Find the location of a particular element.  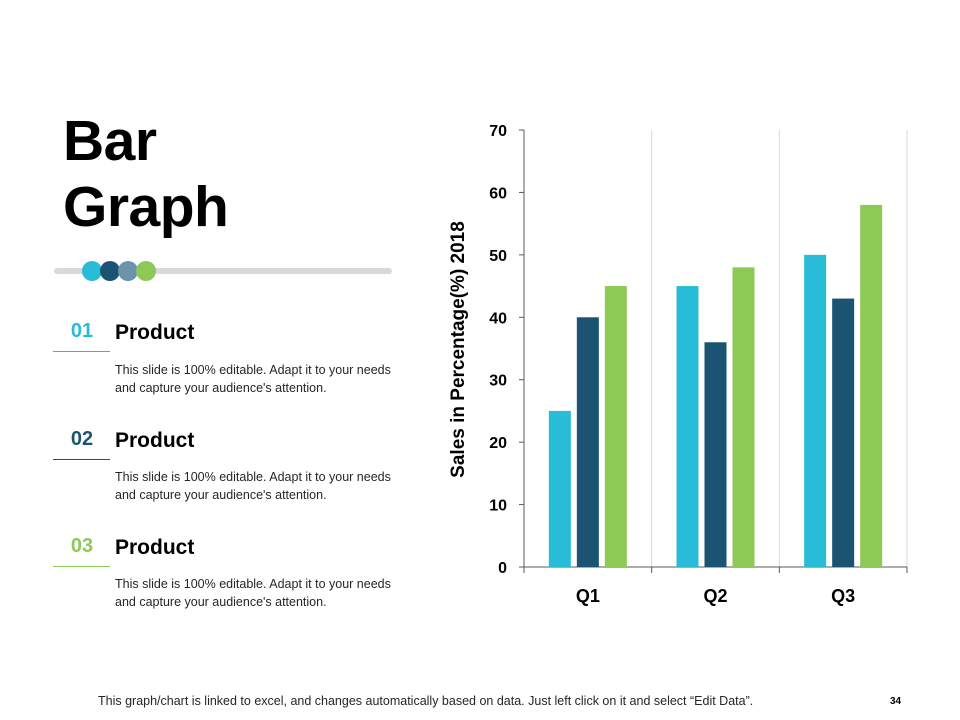

y-tick-label: 10 is located at coordinates (498, 506).